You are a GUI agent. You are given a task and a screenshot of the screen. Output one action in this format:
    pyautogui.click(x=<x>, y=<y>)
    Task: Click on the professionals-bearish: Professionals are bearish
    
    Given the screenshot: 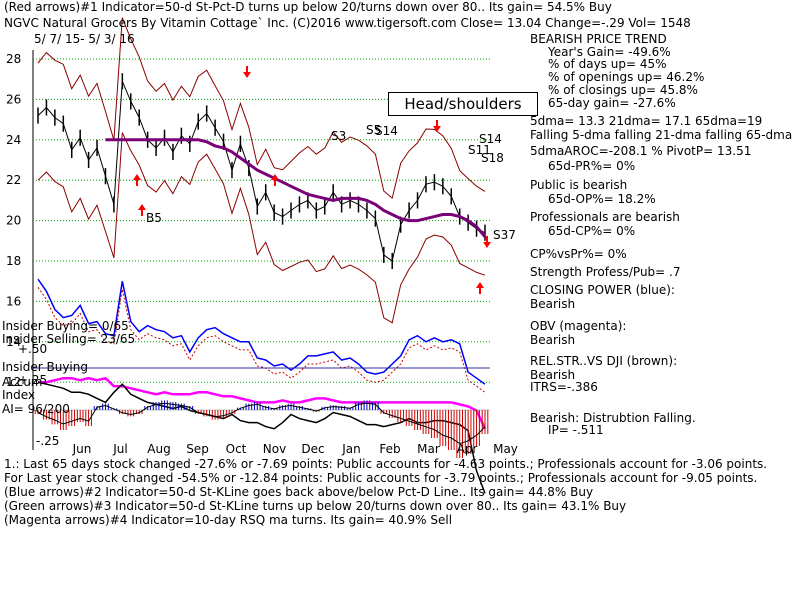 What is the action you would take?
    pyautogui.click(x=605, y=217)
    